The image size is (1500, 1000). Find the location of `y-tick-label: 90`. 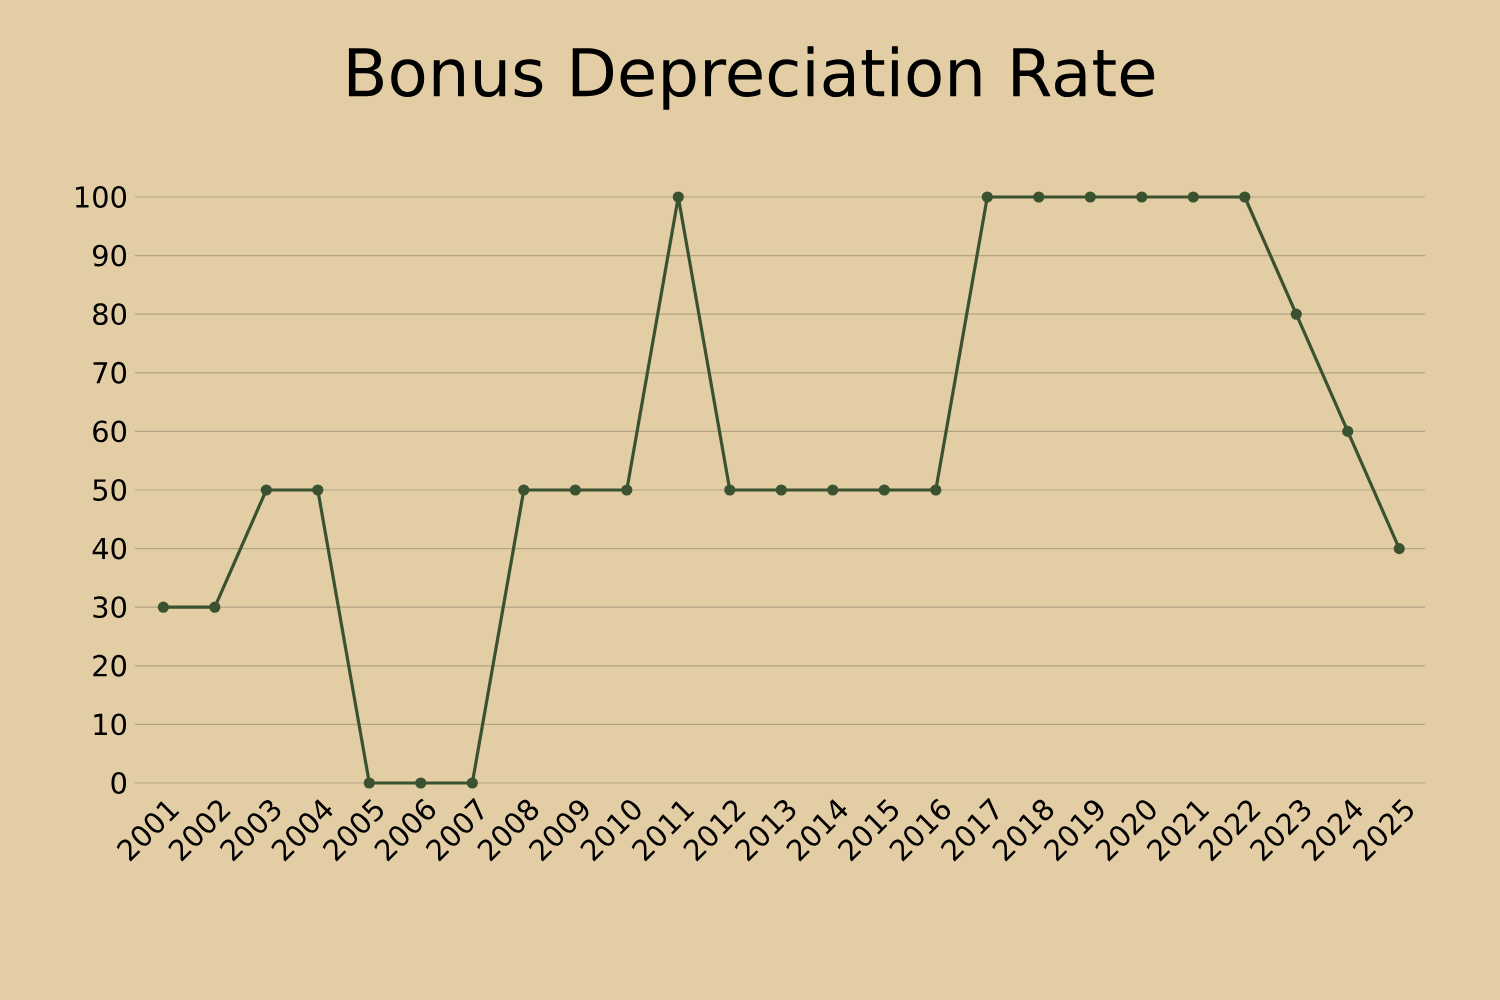

y-tick-label: 90 is located at coordinates (110, 255).